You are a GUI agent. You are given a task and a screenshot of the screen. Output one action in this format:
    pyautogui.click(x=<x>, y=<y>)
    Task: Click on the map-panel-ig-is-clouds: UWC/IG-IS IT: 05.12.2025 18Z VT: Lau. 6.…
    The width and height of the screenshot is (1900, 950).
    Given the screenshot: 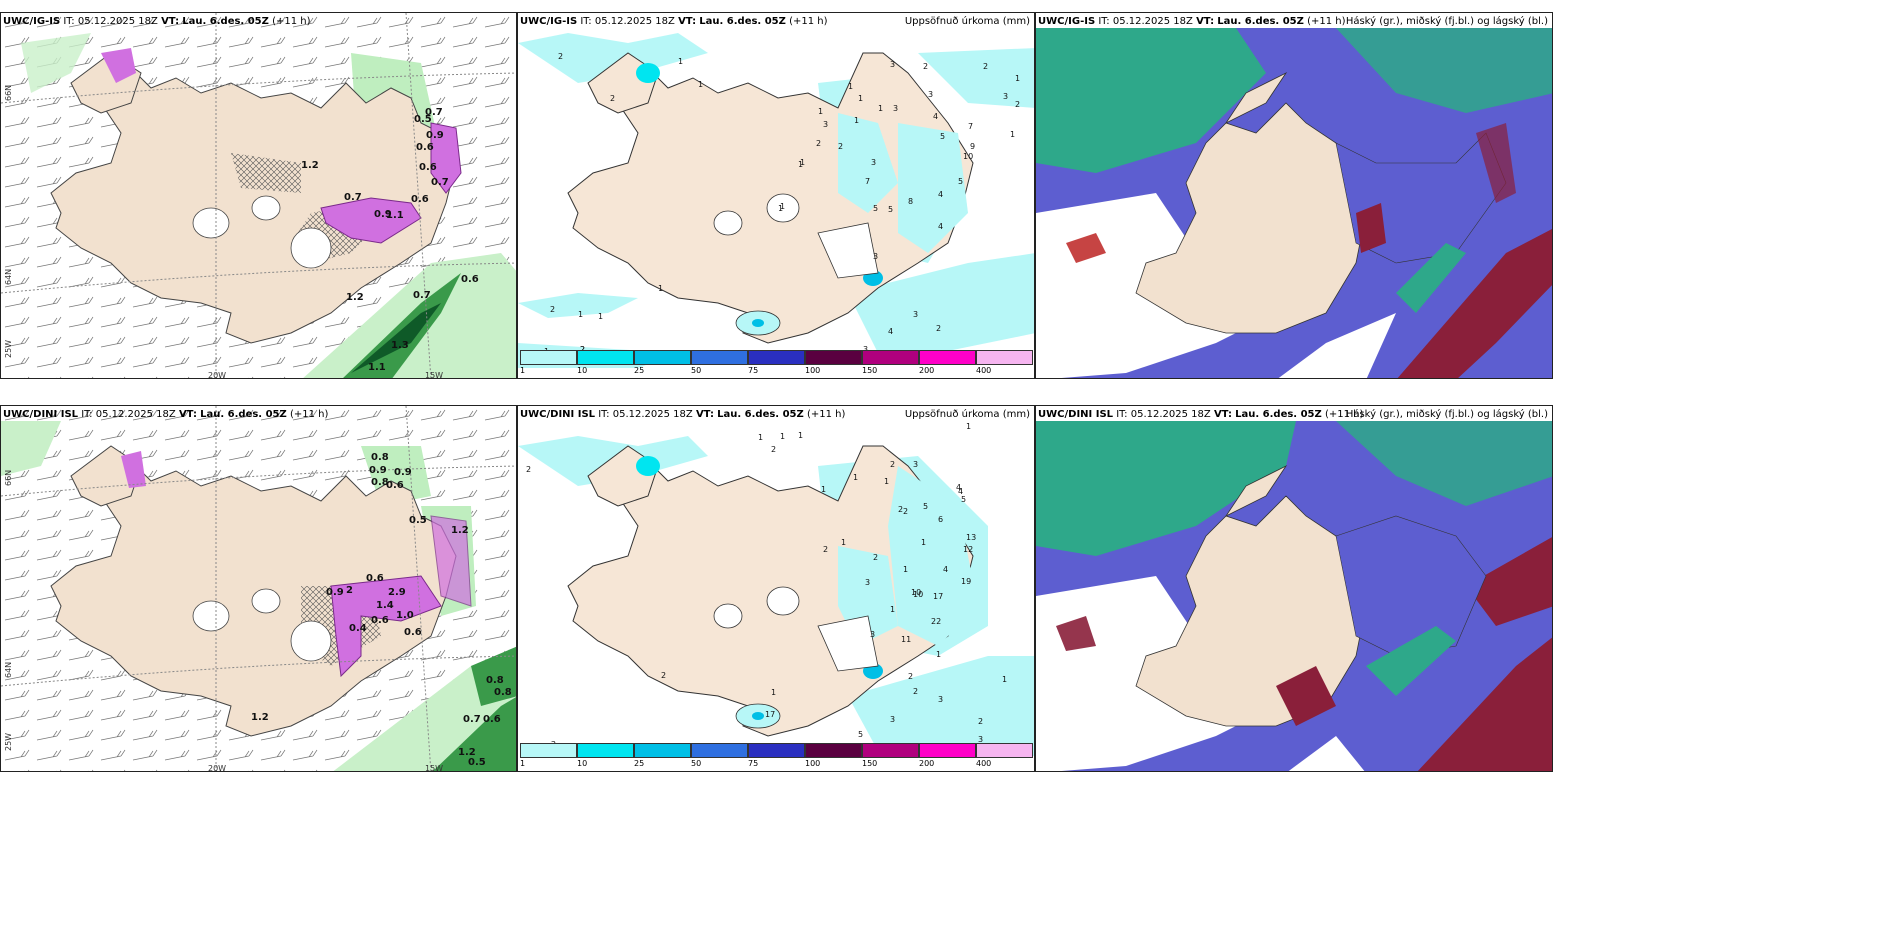 What is the action you would take?
    pyautogui.click(x=1294, y=195)
    